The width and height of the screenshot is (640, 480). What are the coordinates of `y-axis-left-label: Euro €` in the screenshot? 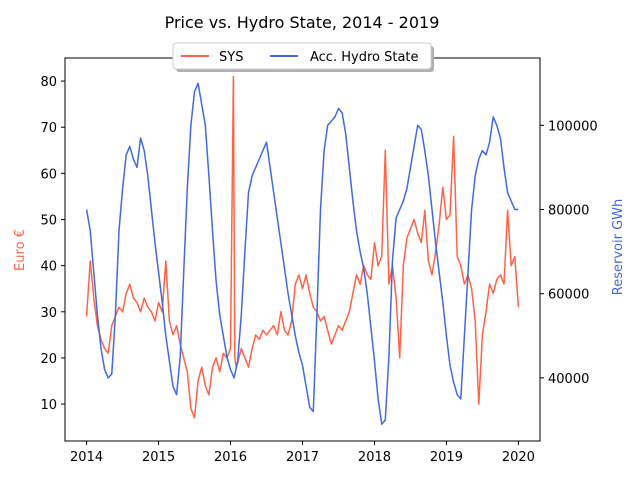 It's located at (20, 250).